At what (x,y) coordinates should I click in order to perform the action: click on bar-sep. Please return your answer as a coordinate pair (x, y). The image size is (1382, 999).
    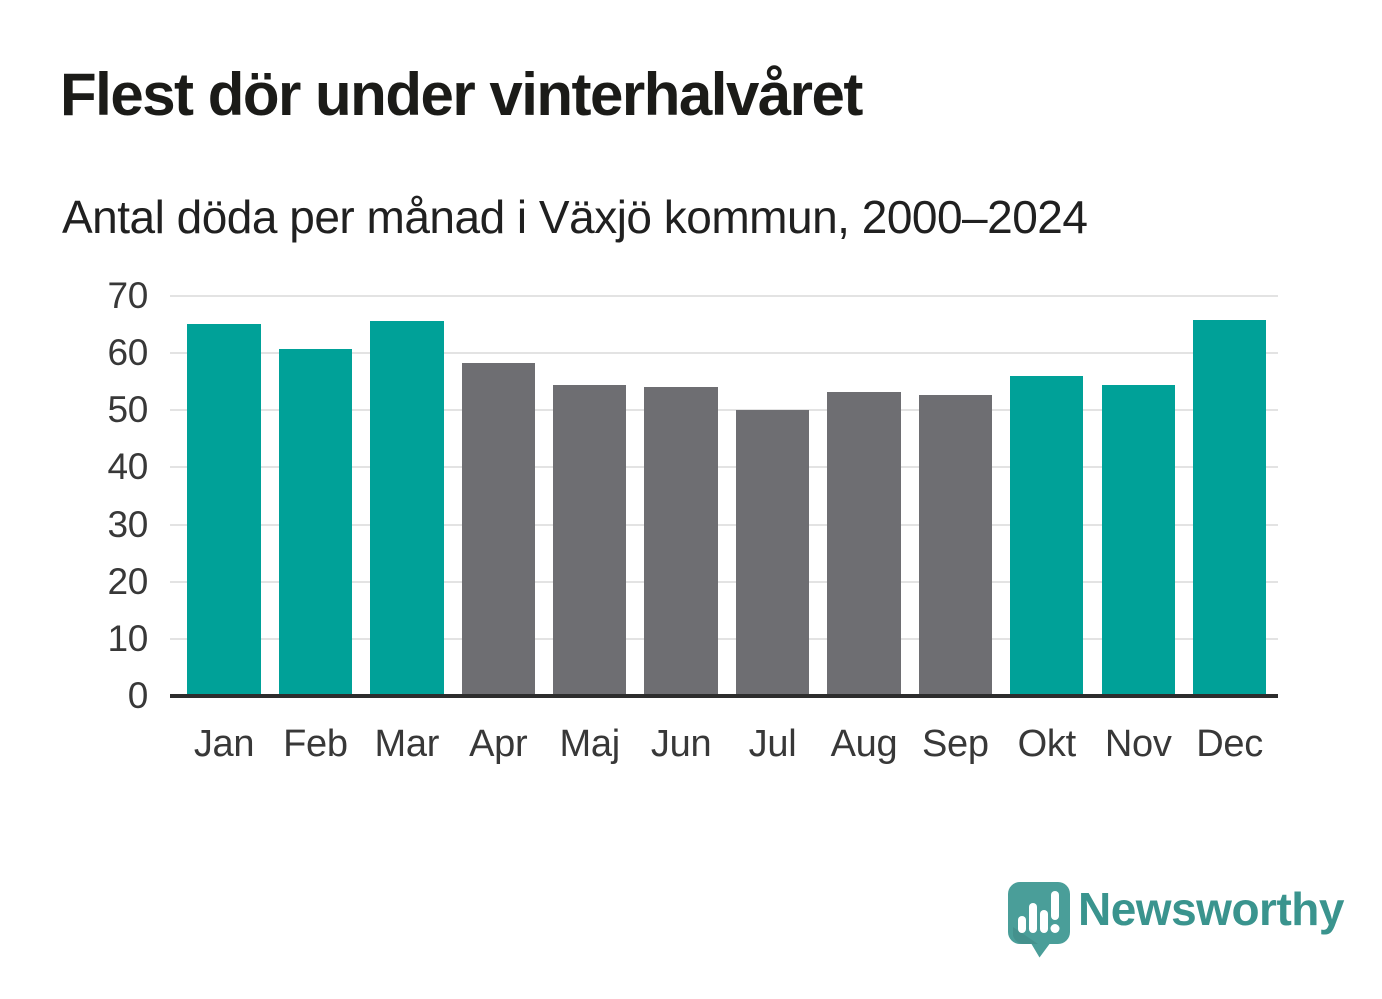
    Looking at the image, I should click on (955, 544).